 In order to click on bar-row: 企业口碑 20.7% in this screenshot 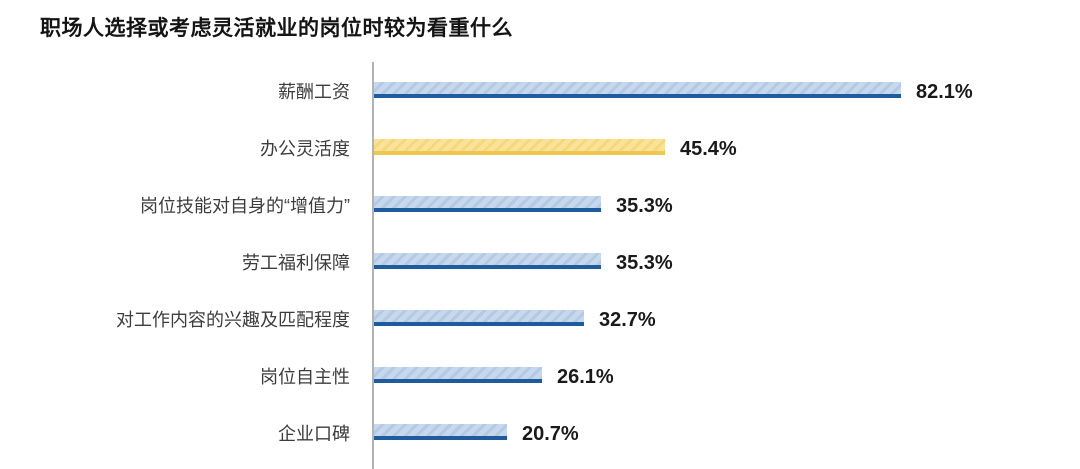, I will do `click(540, 446)`.